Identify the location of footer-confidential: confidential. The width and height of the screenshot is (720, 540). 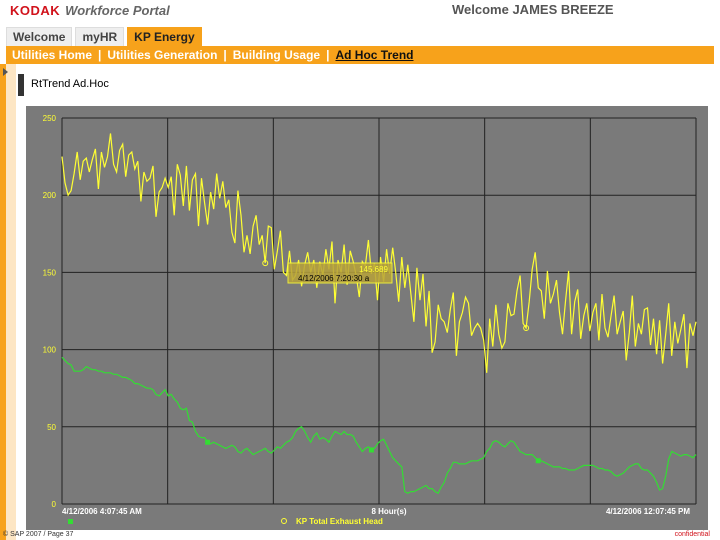
(692, 534).